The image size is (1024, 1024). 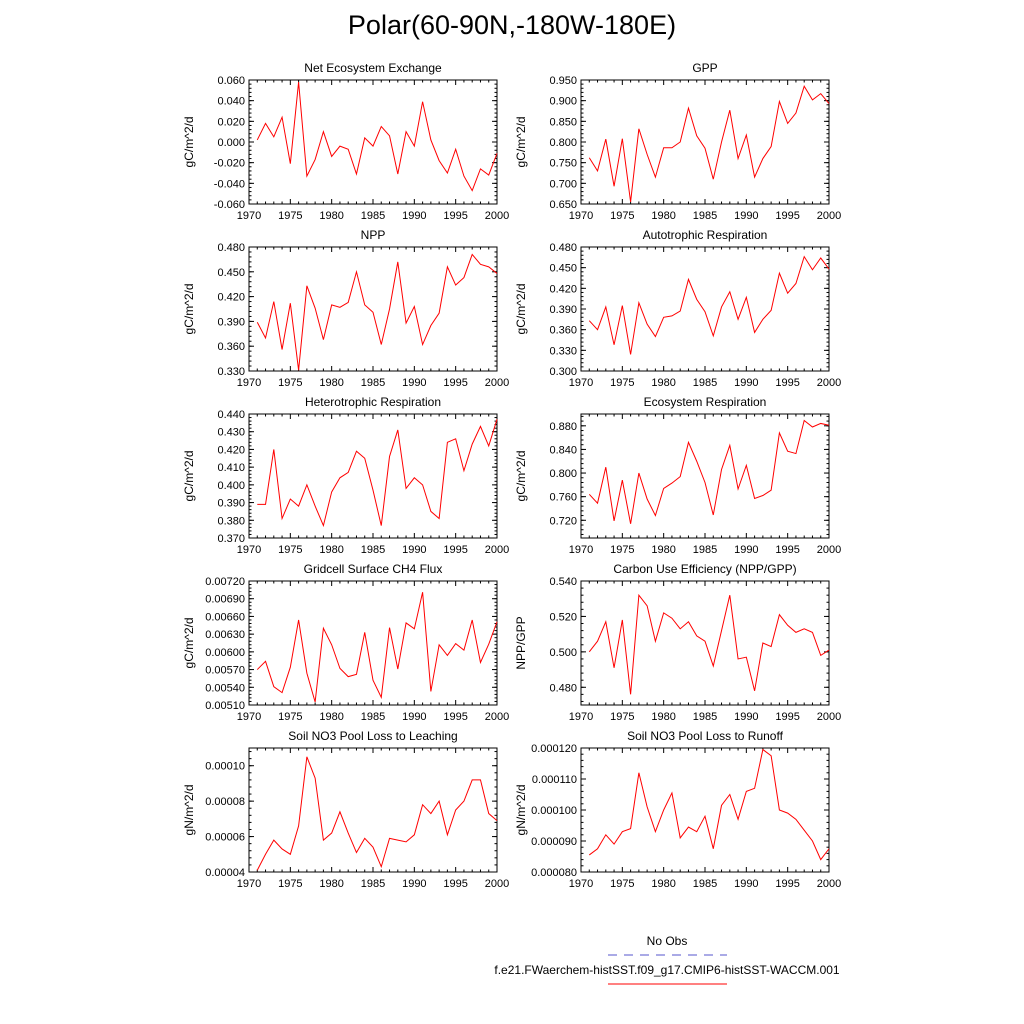 What do you see at coordinates (563, 143) in the screenshot?
I see `y-tick-label: 0.800` at bounding box center [563, 143].